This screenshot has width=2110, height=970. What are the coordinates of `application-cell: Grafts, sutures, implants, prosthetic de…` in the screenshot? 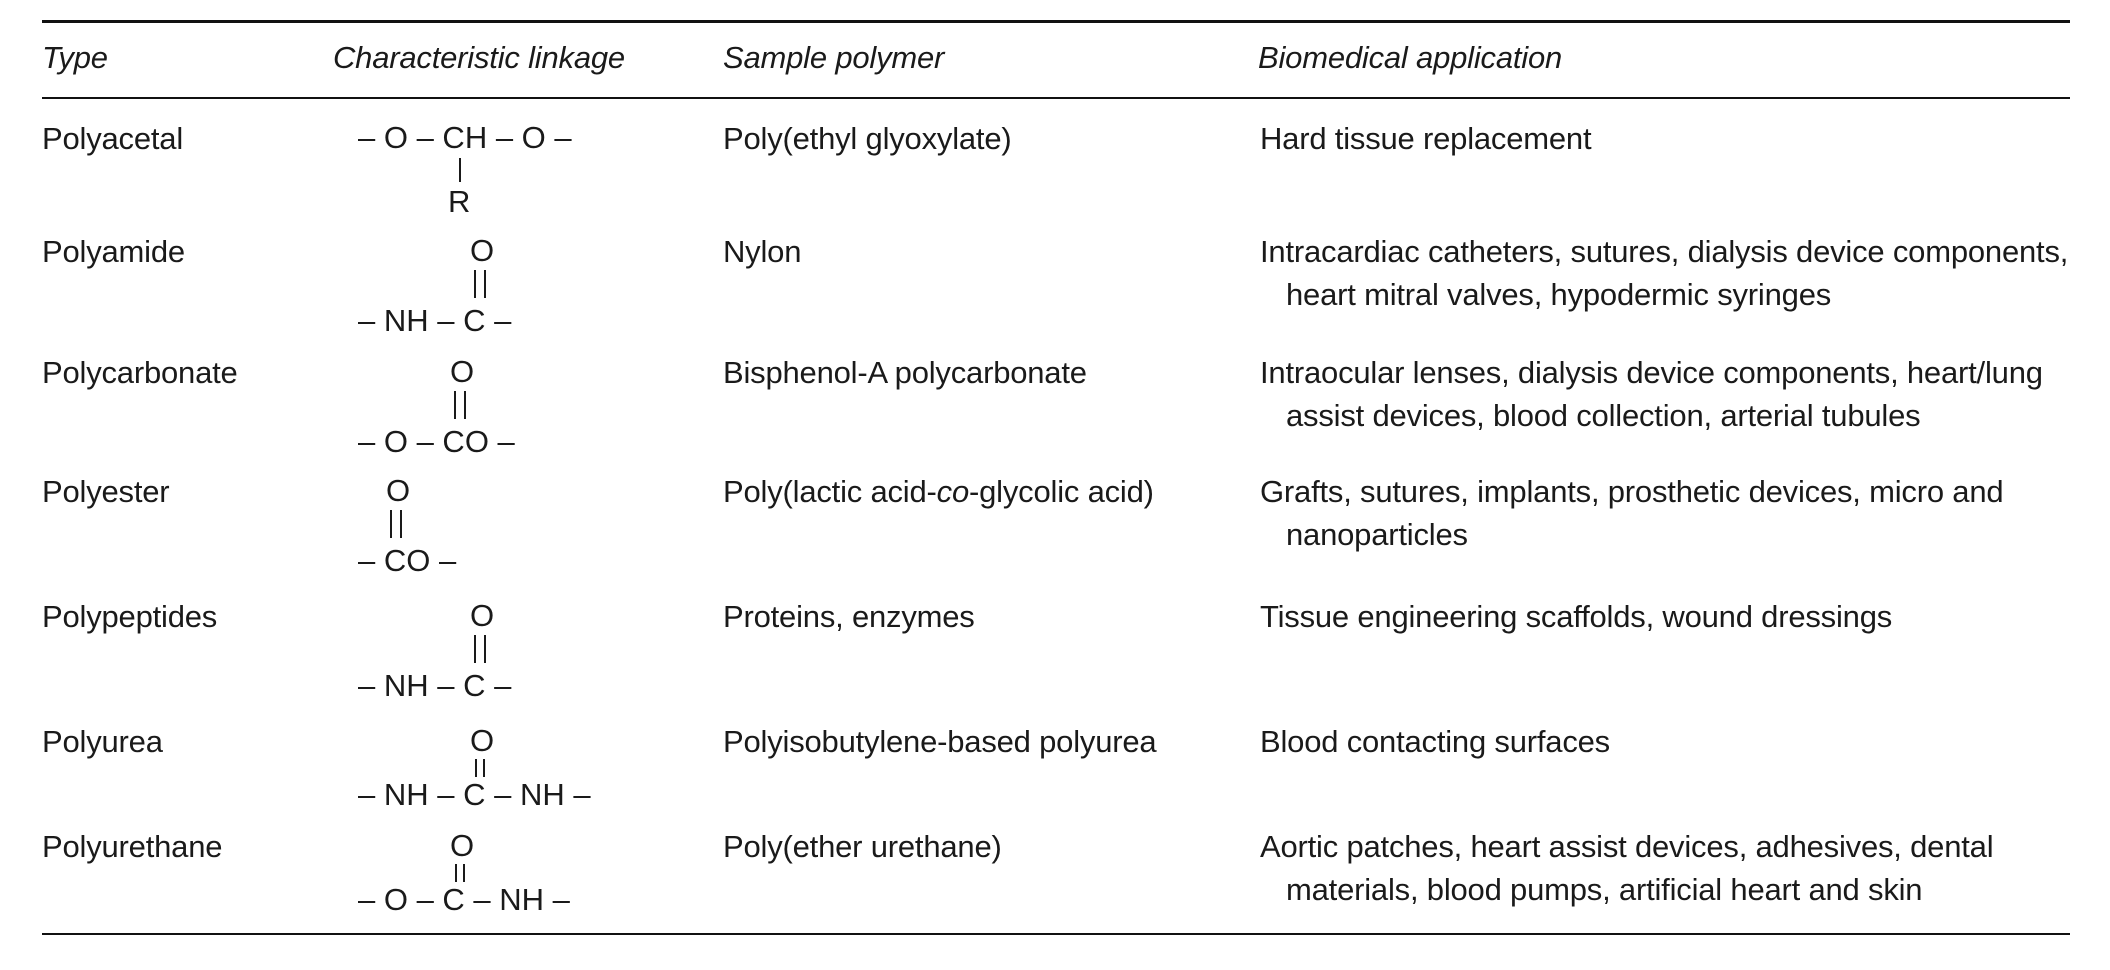 It's located at (1685, 513).